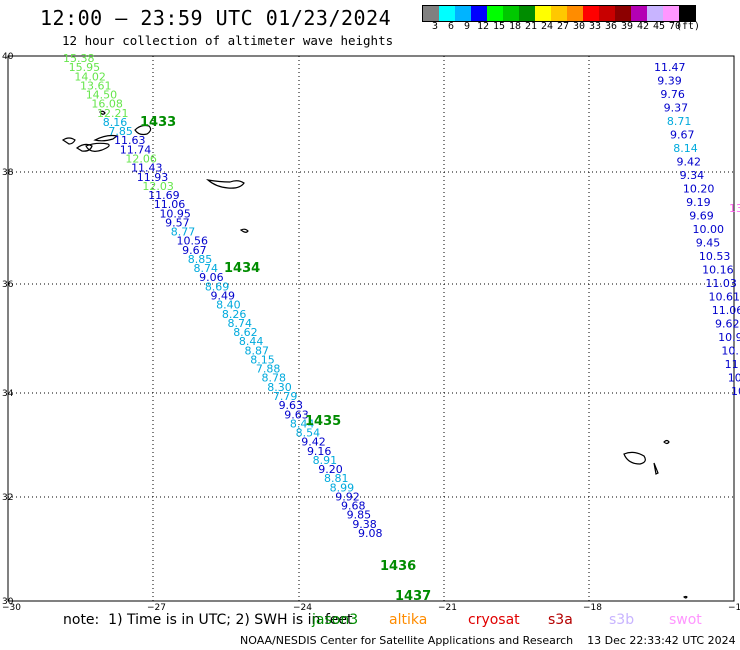  Describe the element at coordinates (112, 113) in the screenshot. I see `swh-value: 12.21` at that location.